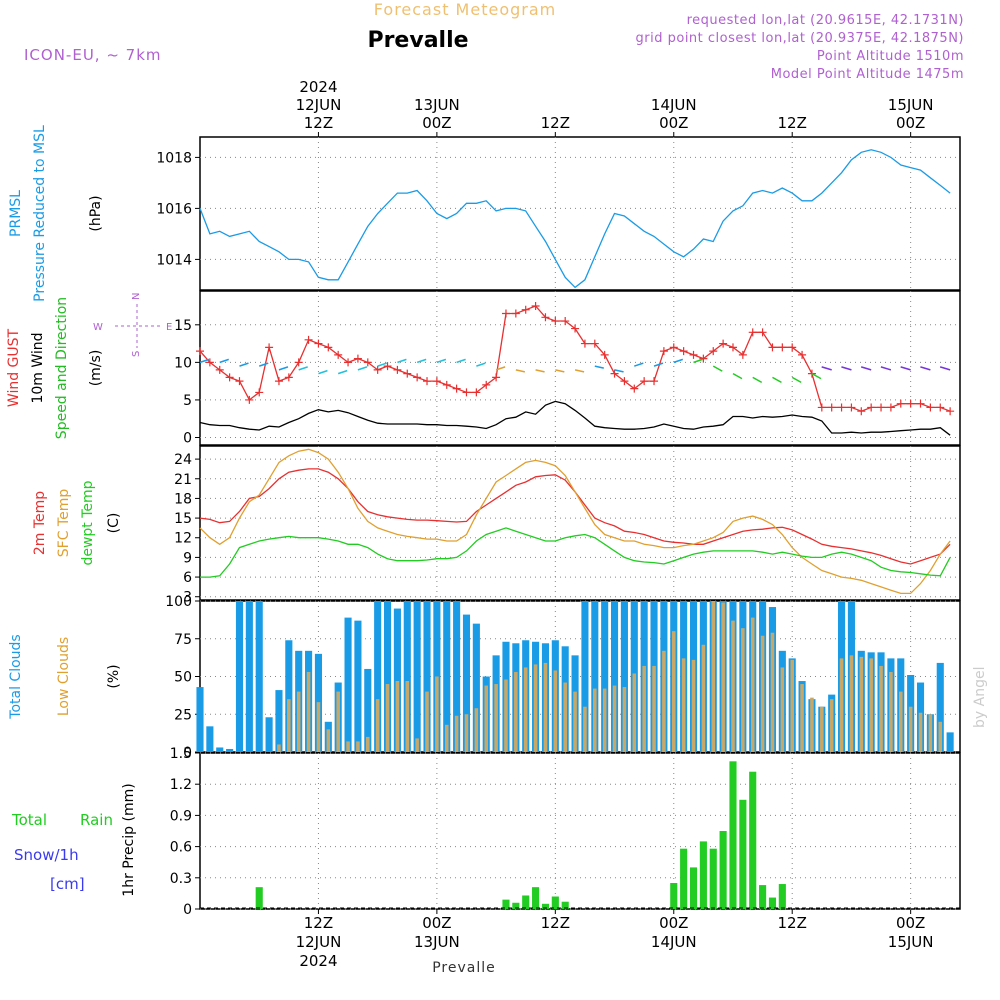  I want to click on requested-coords: requested lon,lat (20.9615E, 42.1731N), so click(825, 20).